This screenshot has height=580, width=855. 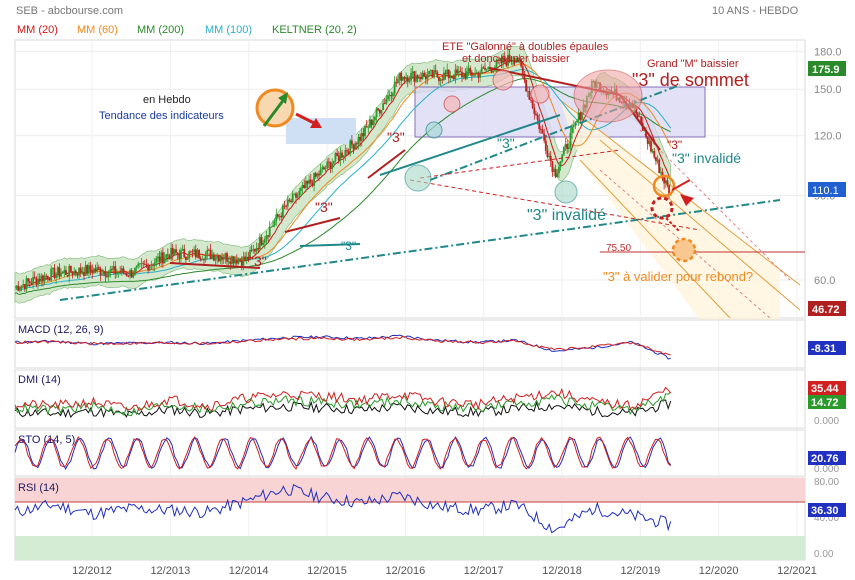 I want to click on sto-title: STO (14, 5), so click(x=46, y=440).